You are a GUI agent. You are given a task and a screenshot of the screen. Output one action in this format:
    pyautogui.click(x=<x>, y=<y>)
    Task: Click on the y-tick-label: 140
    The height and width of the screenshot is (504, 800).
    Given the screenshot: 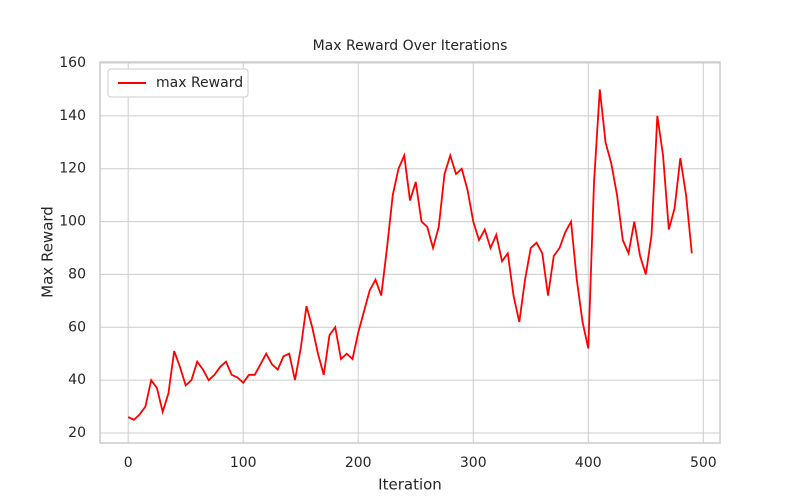 What is the action you would take?
    pyautogui.click(x=72, y=116)
    